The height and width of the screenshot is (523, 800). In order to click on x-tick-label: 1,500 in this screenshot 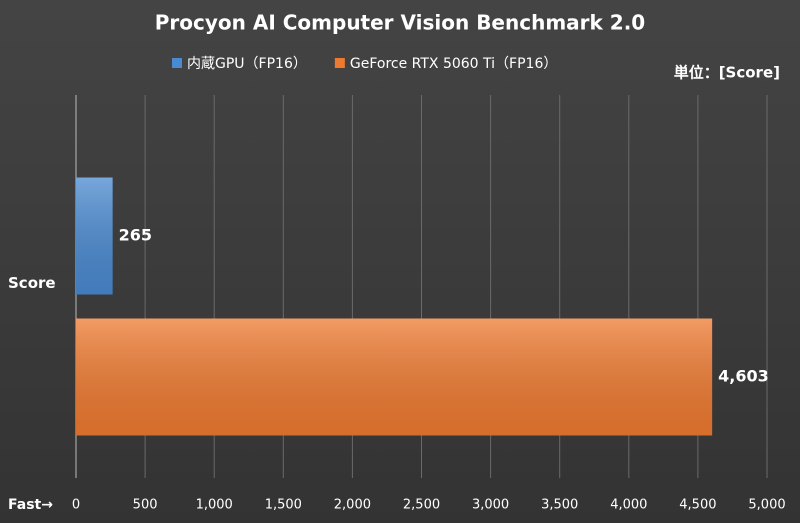, I will do `click(283, 505)`.